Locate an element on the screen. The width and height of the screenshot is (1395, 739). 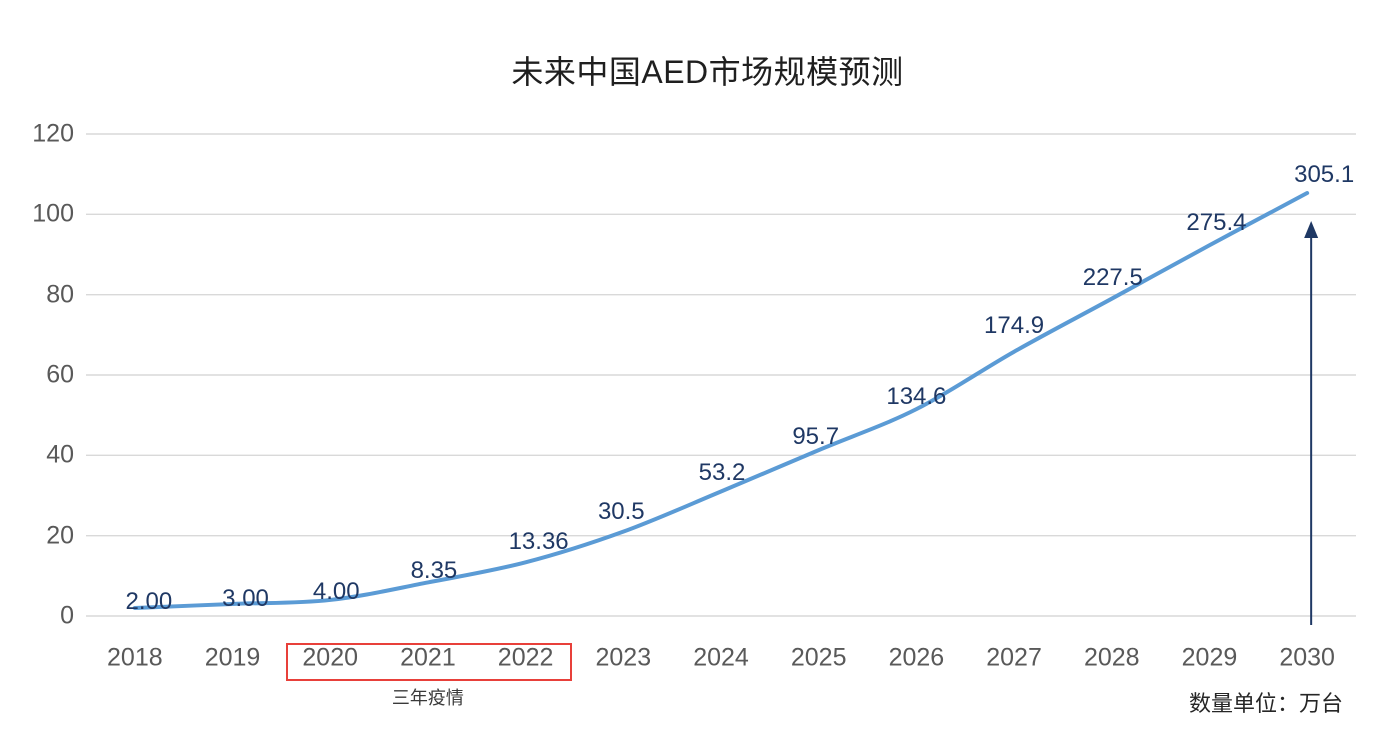
y-axis-tick-label: 60 is located at coordinates (60, 374).